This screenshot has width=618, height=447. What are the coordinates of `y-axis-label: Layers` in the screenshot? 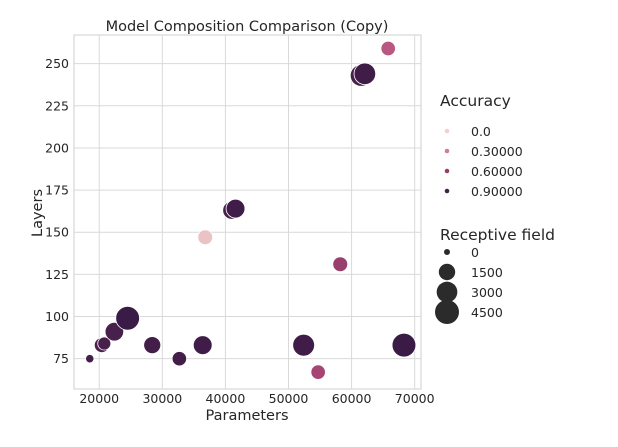 It's located at (38, 213).